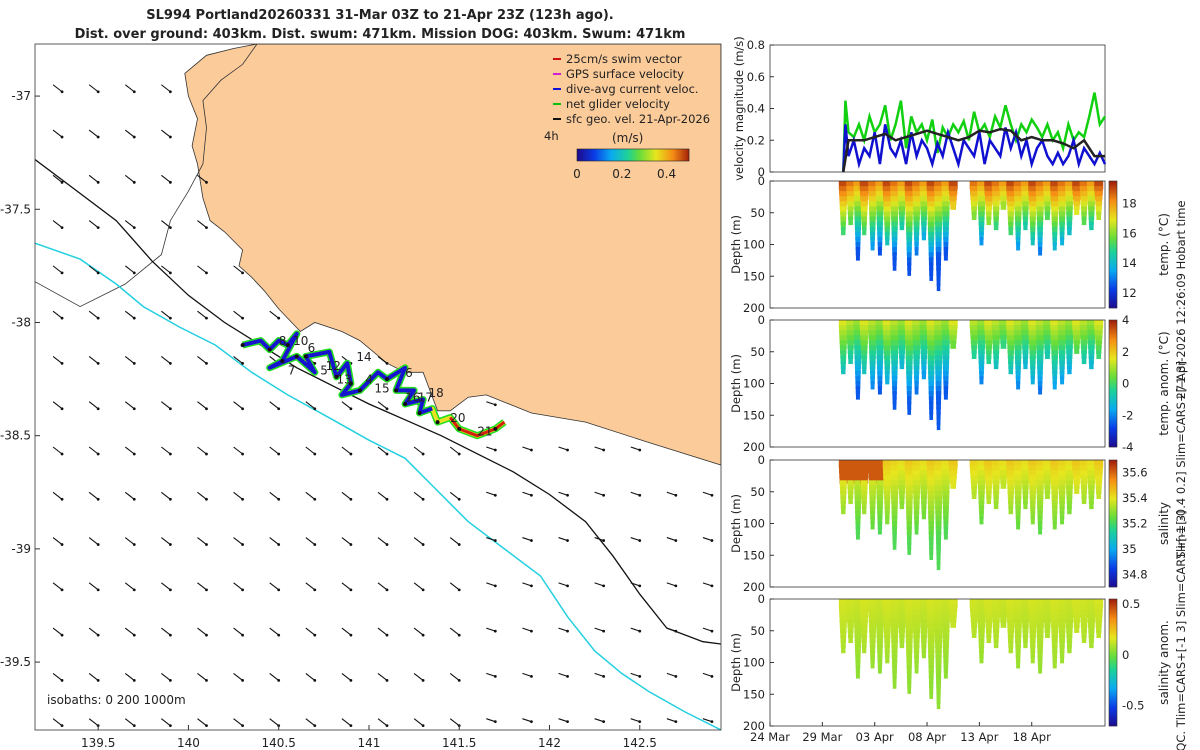  I want to click on track-fix, so click(282, 360).